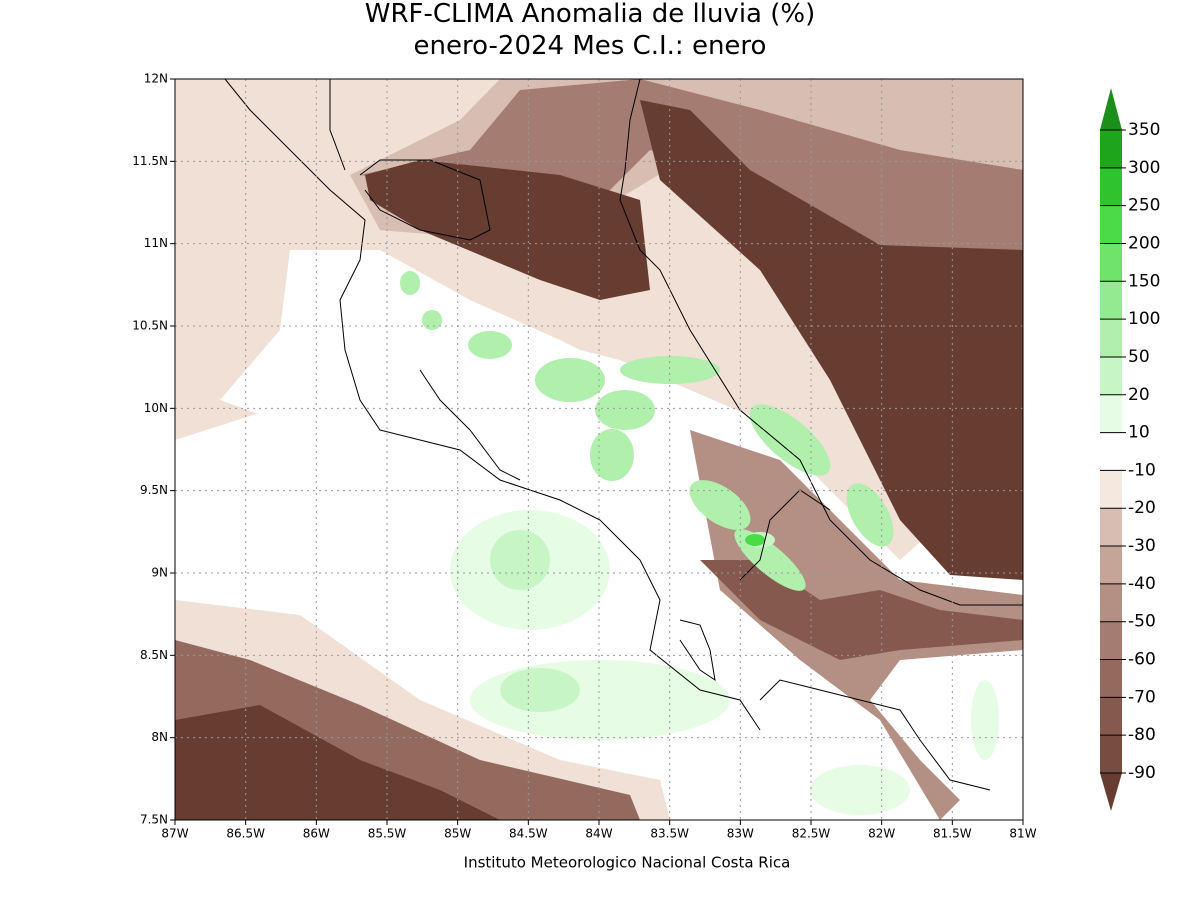  I want to click on colorbar-label: -80, so click(1142, 735).